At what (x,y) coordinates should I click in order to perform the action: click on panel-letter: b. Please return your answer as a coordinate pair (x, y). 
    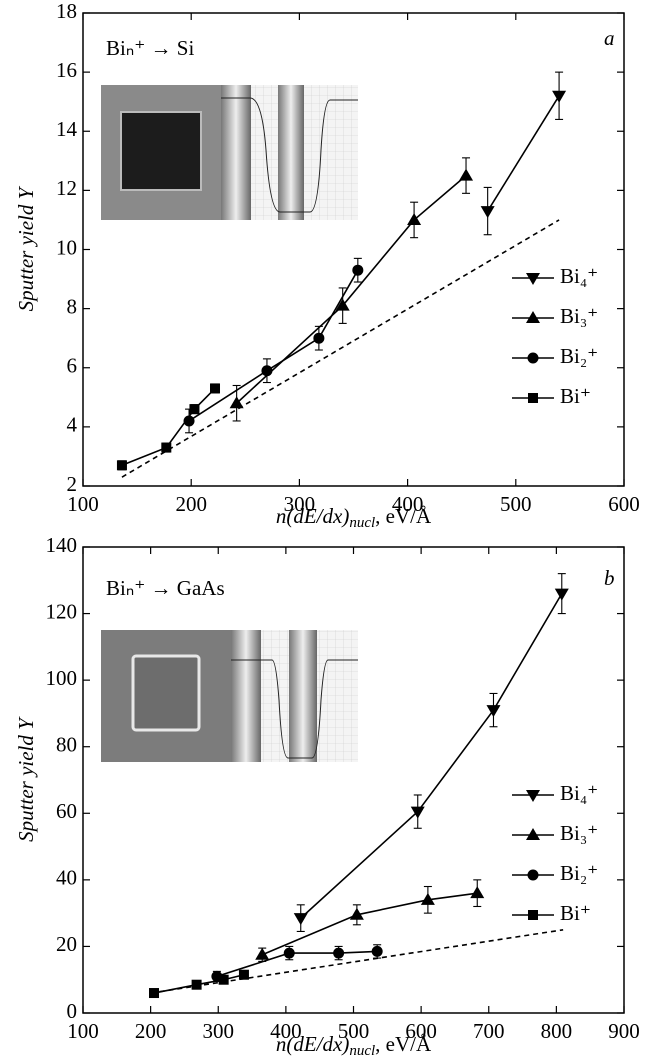
    Looking at the image, I should click on (609, 578).